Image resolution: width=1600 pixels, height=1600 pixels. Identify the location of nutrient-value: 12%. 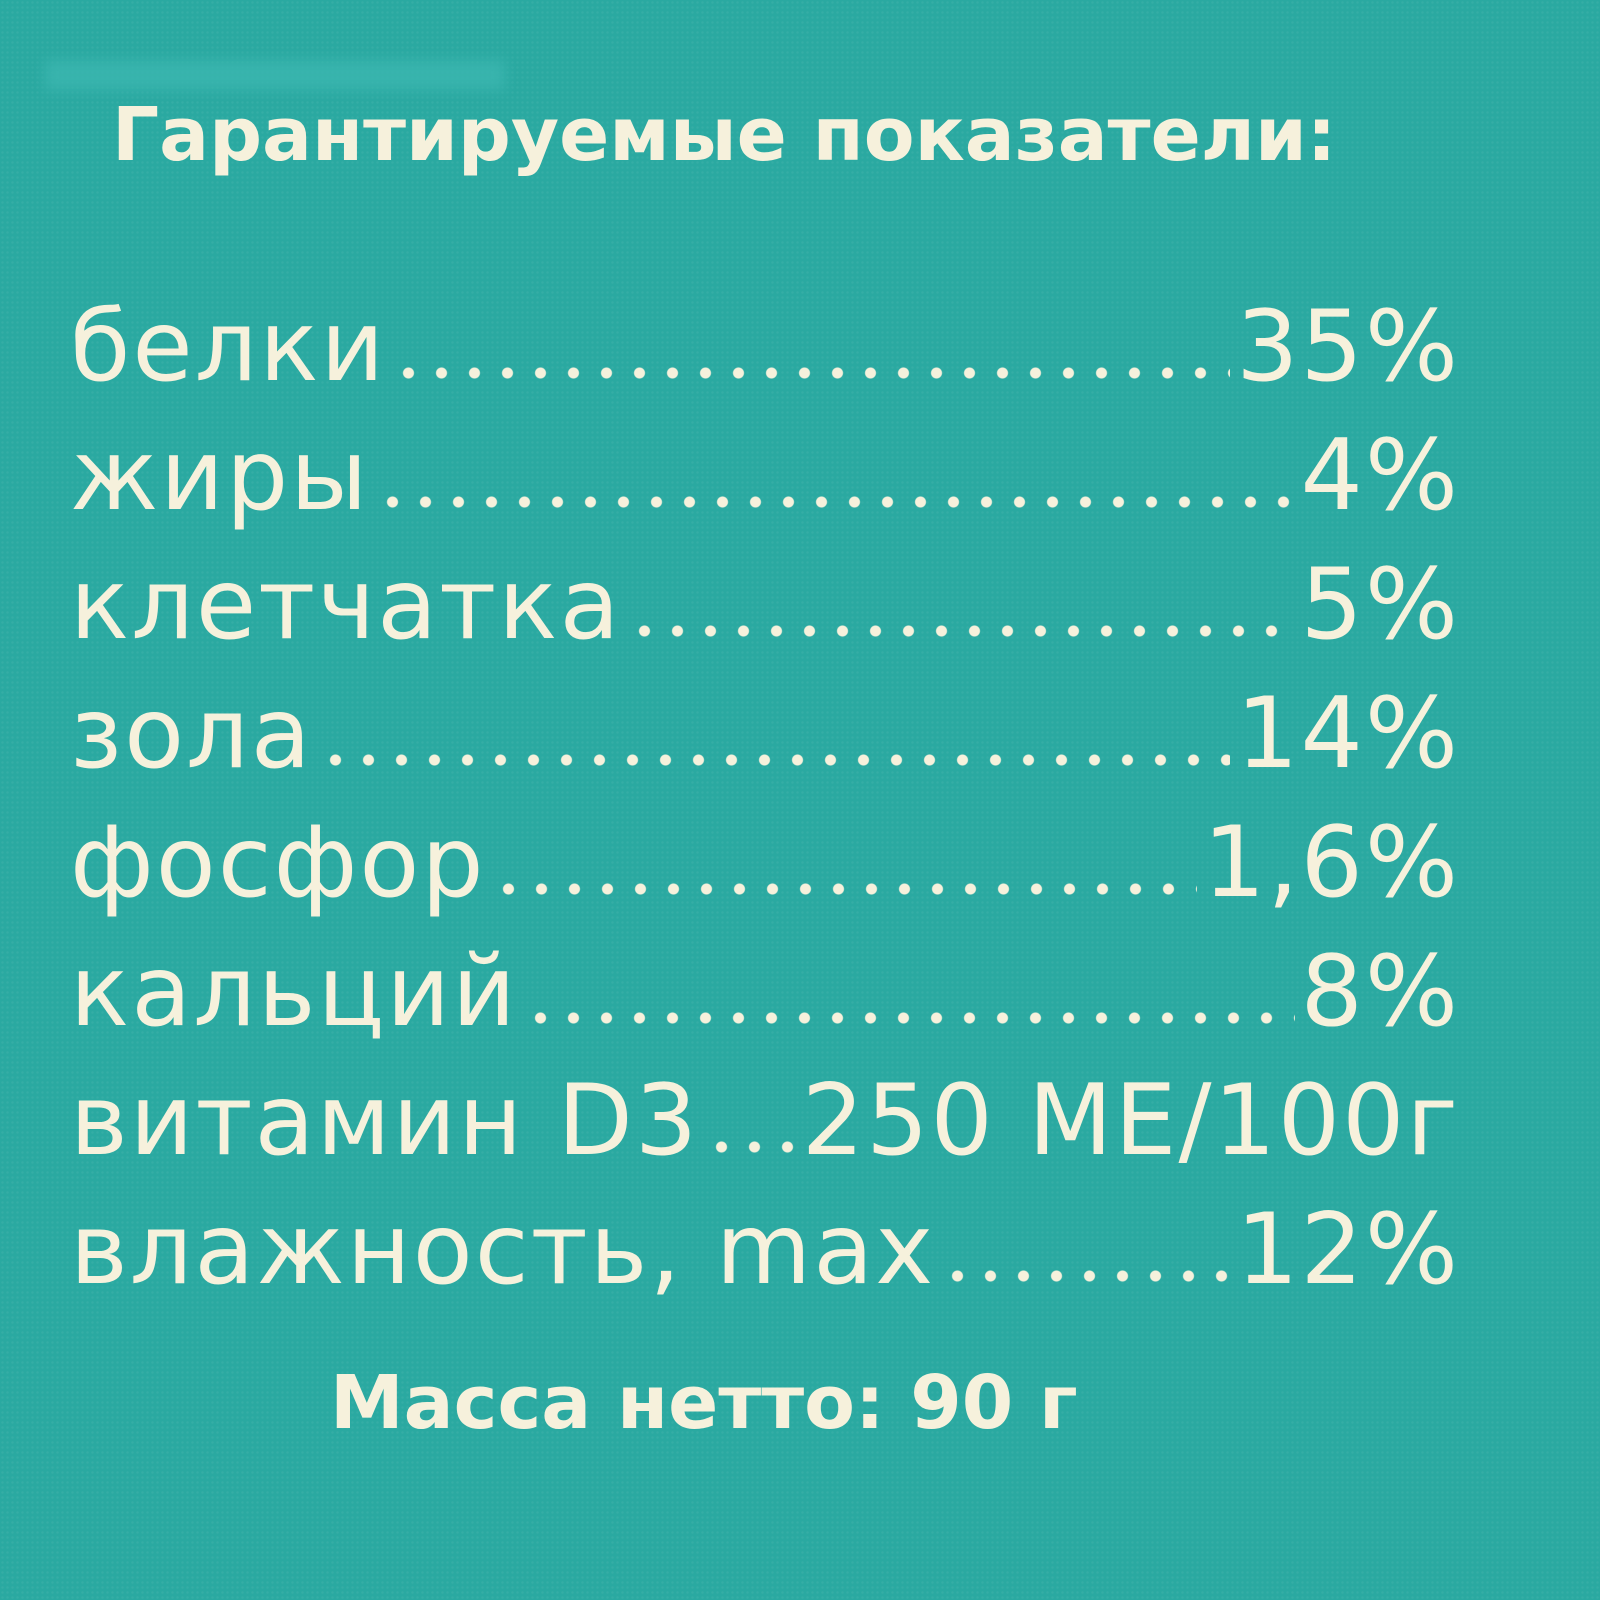
(1348, 1250).